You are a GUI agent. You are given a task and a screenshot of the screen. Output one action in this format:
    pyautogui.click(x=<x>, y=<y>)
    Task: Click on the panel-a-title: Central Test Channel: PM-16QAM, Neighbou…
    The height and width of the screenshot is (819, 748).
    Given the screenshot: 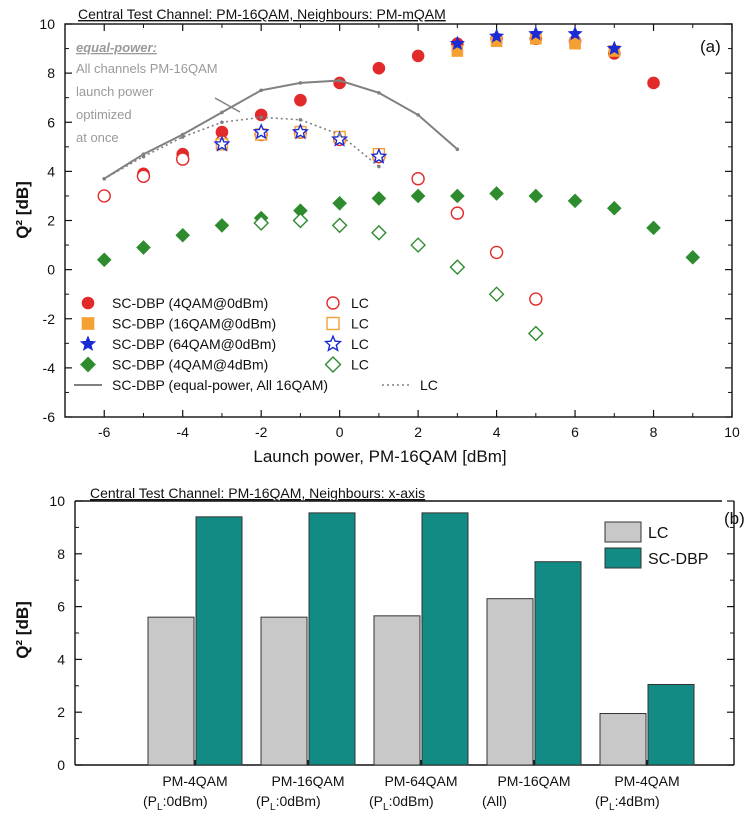 What is the action you would take?
    pyautogui.click(x=262, y=14)
    